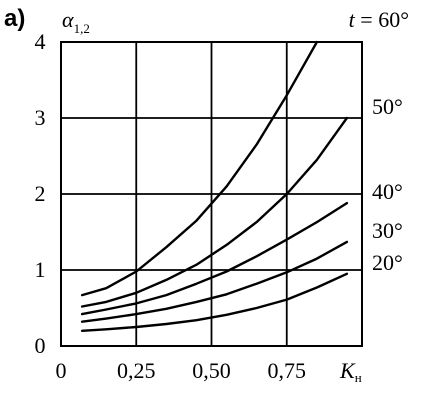 This screenshot has height=400, width=423. What do you see at coordinates (393, 19) in the screenshot?
I see `title-value: 60°` at bounding box center [393, 19].